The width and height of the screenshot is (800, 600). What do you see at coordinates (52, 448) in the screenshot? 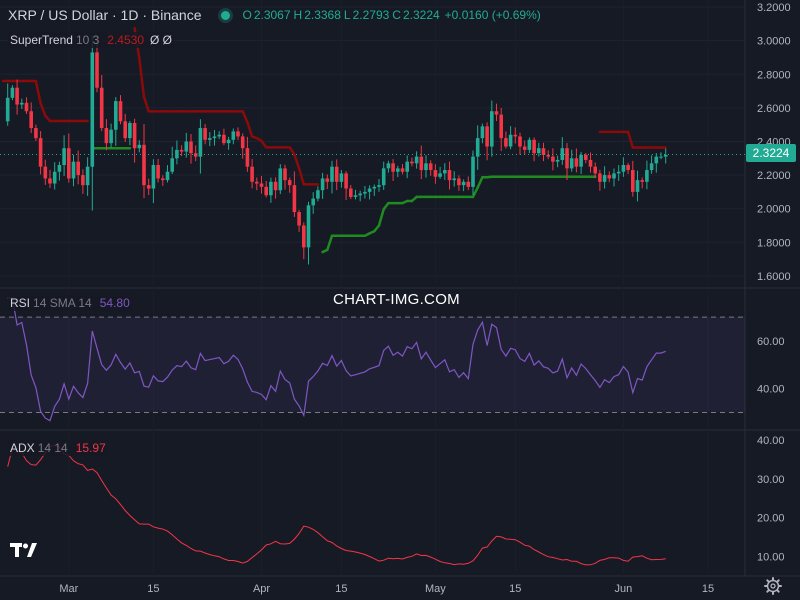
I see `indicator-params: 14 14` at bounding box center [52, 448].